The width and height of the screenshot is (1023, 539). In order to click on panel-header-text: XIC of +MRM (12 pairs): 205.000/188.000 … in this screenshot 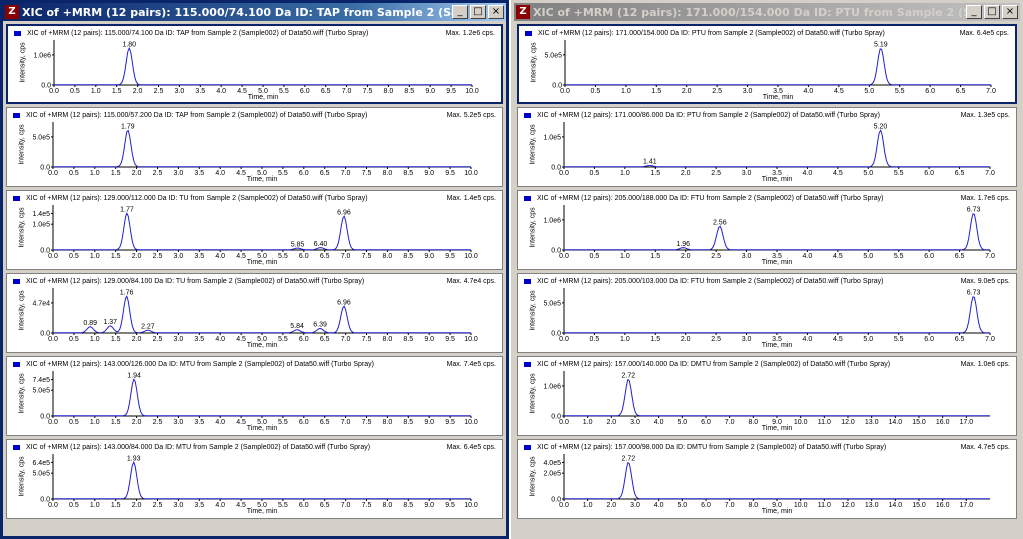, I will do `click(710, 198)`.